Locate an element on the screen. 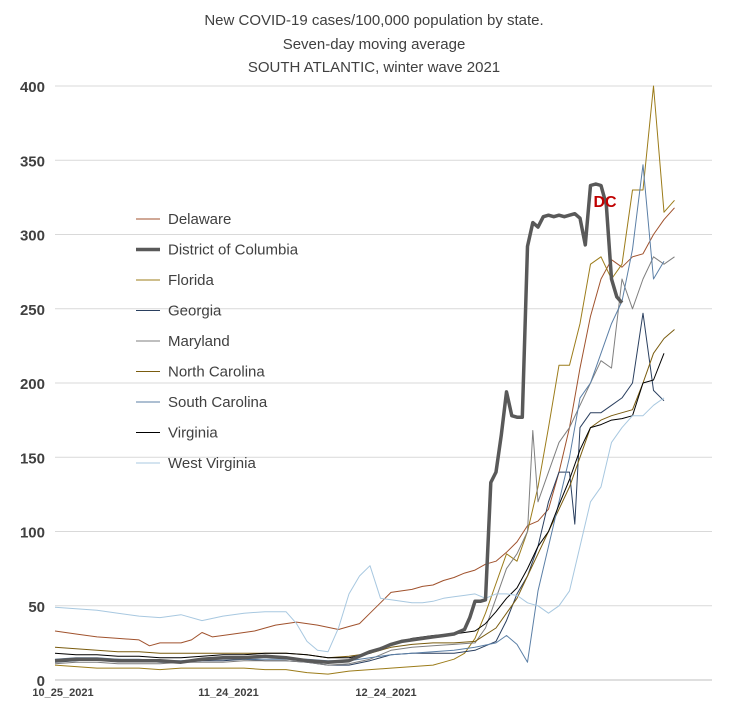  chart-subtitle-region: SOUTH ATLANTIC, winter wave 2021 is located at coordinates (374, 67).